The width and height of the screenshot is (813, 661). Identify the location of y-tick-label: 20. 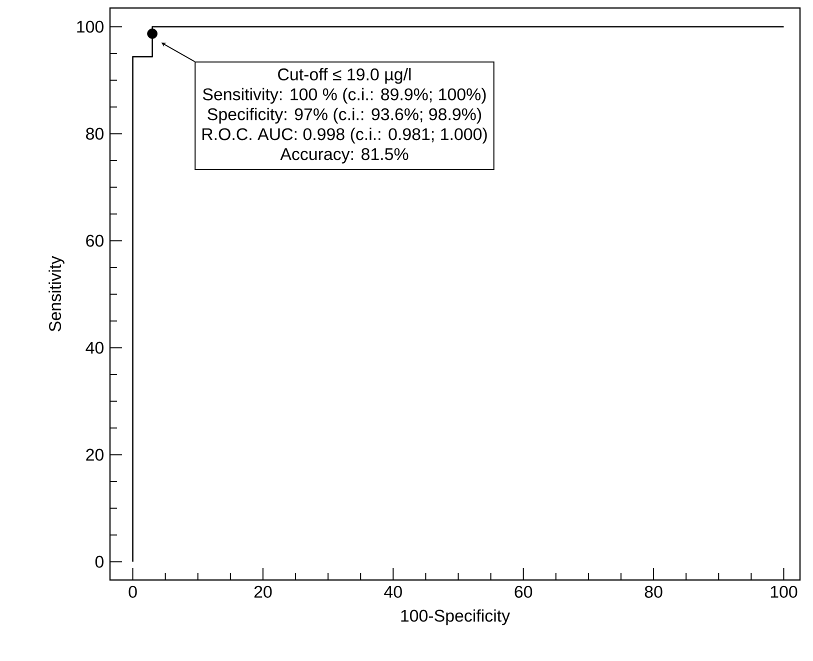
(95, 454).